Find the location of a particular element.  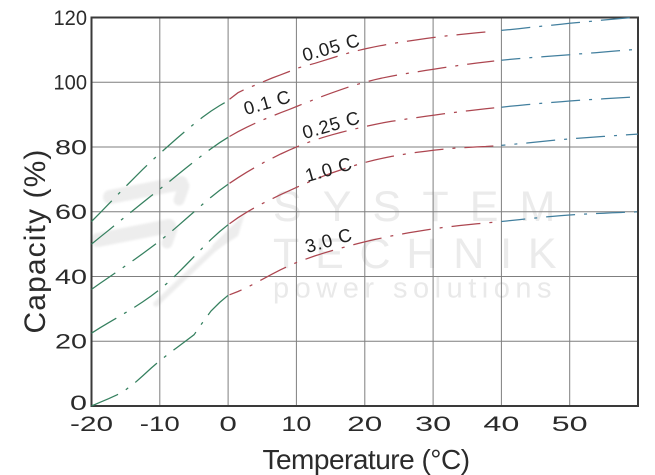

svg-text: power solutions is located at coordinates (415, 289).